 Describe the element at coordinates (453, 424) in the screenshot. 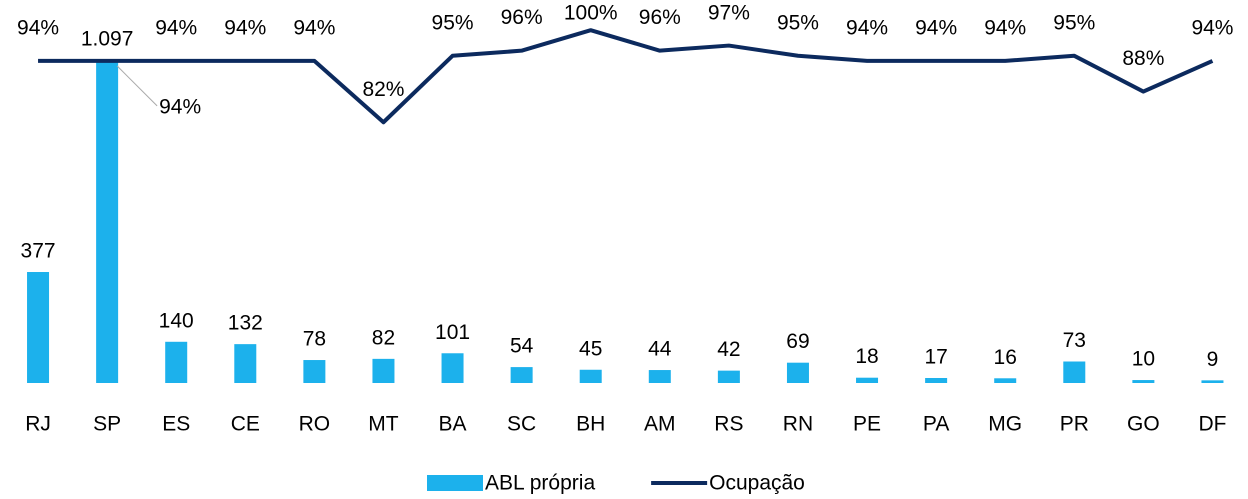

I see `x-tick-label: BA` at that location.